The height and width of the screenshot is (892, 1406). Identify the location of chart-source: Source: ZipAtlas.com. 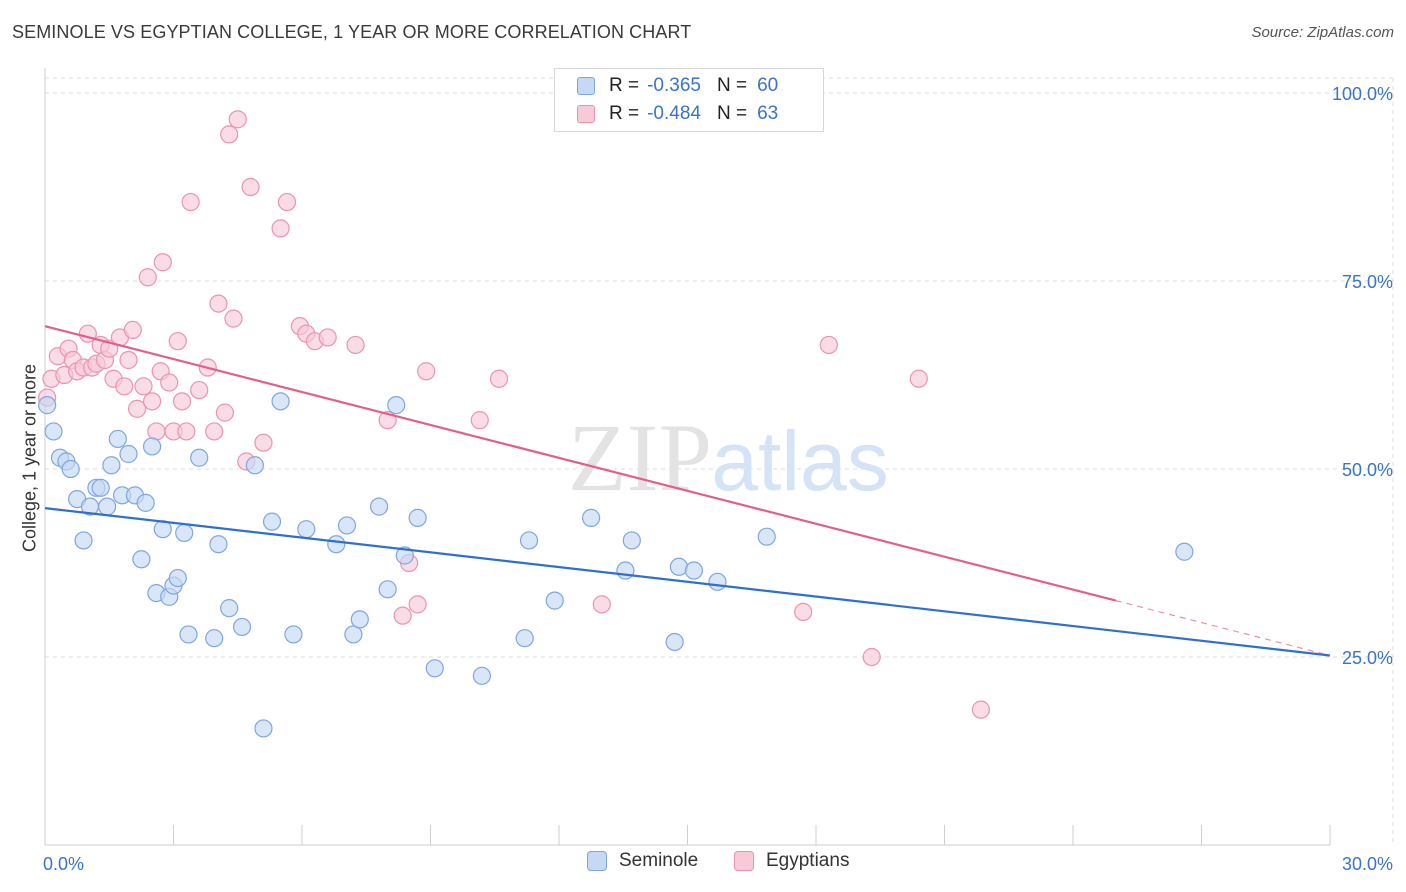
(1322, 32).